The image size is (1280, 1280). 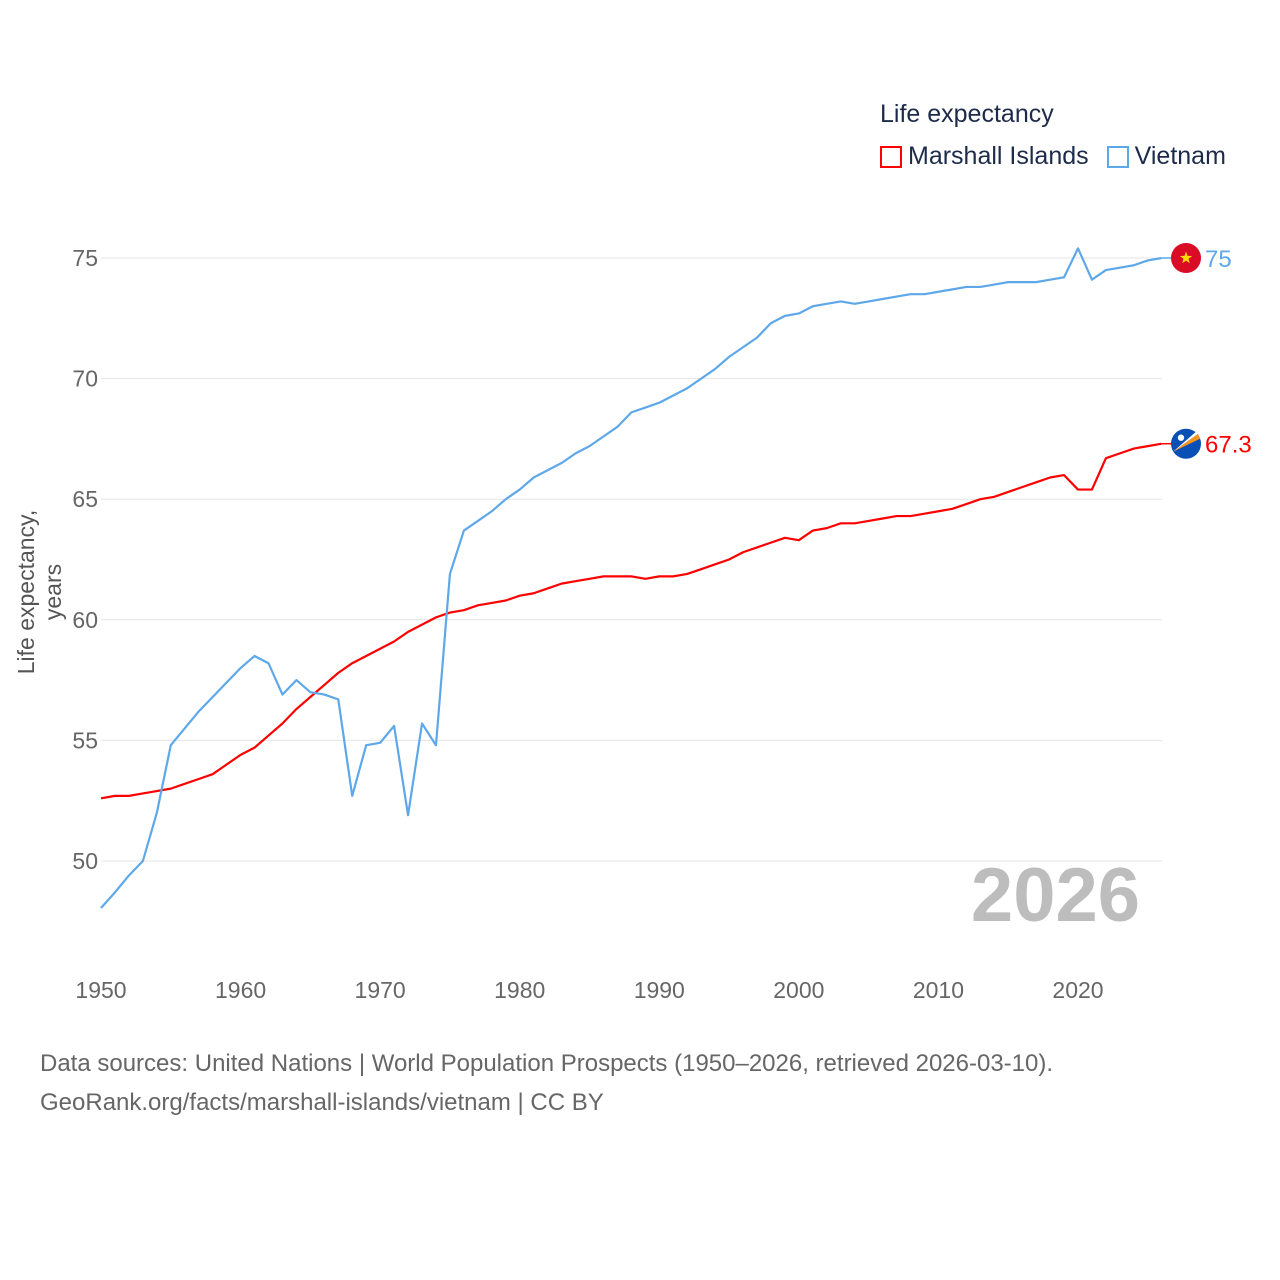 I want to click on x-tick-label: 2000, so click(x=798, y=990).